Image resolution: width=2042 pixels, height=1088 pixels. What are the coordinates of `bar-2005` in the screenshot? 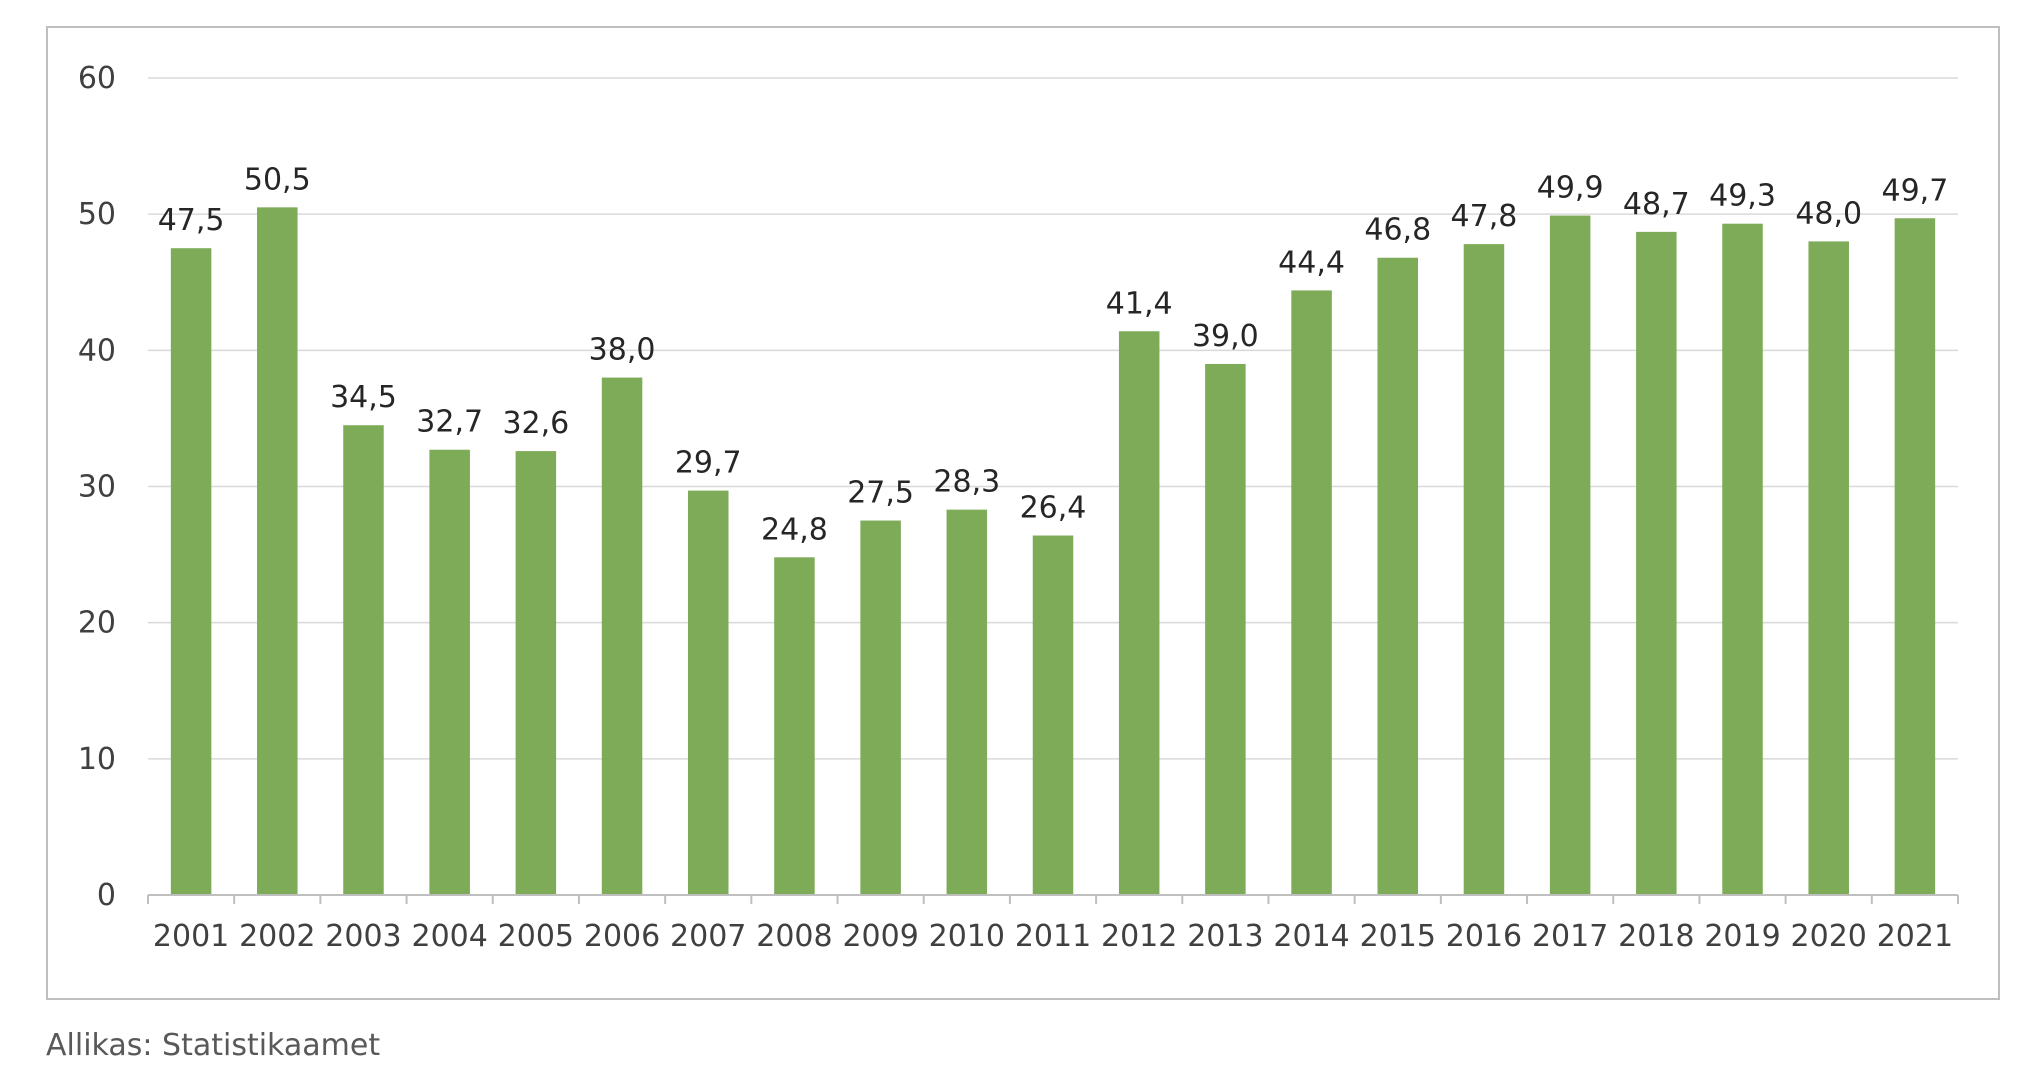 It's located at (536, 673).